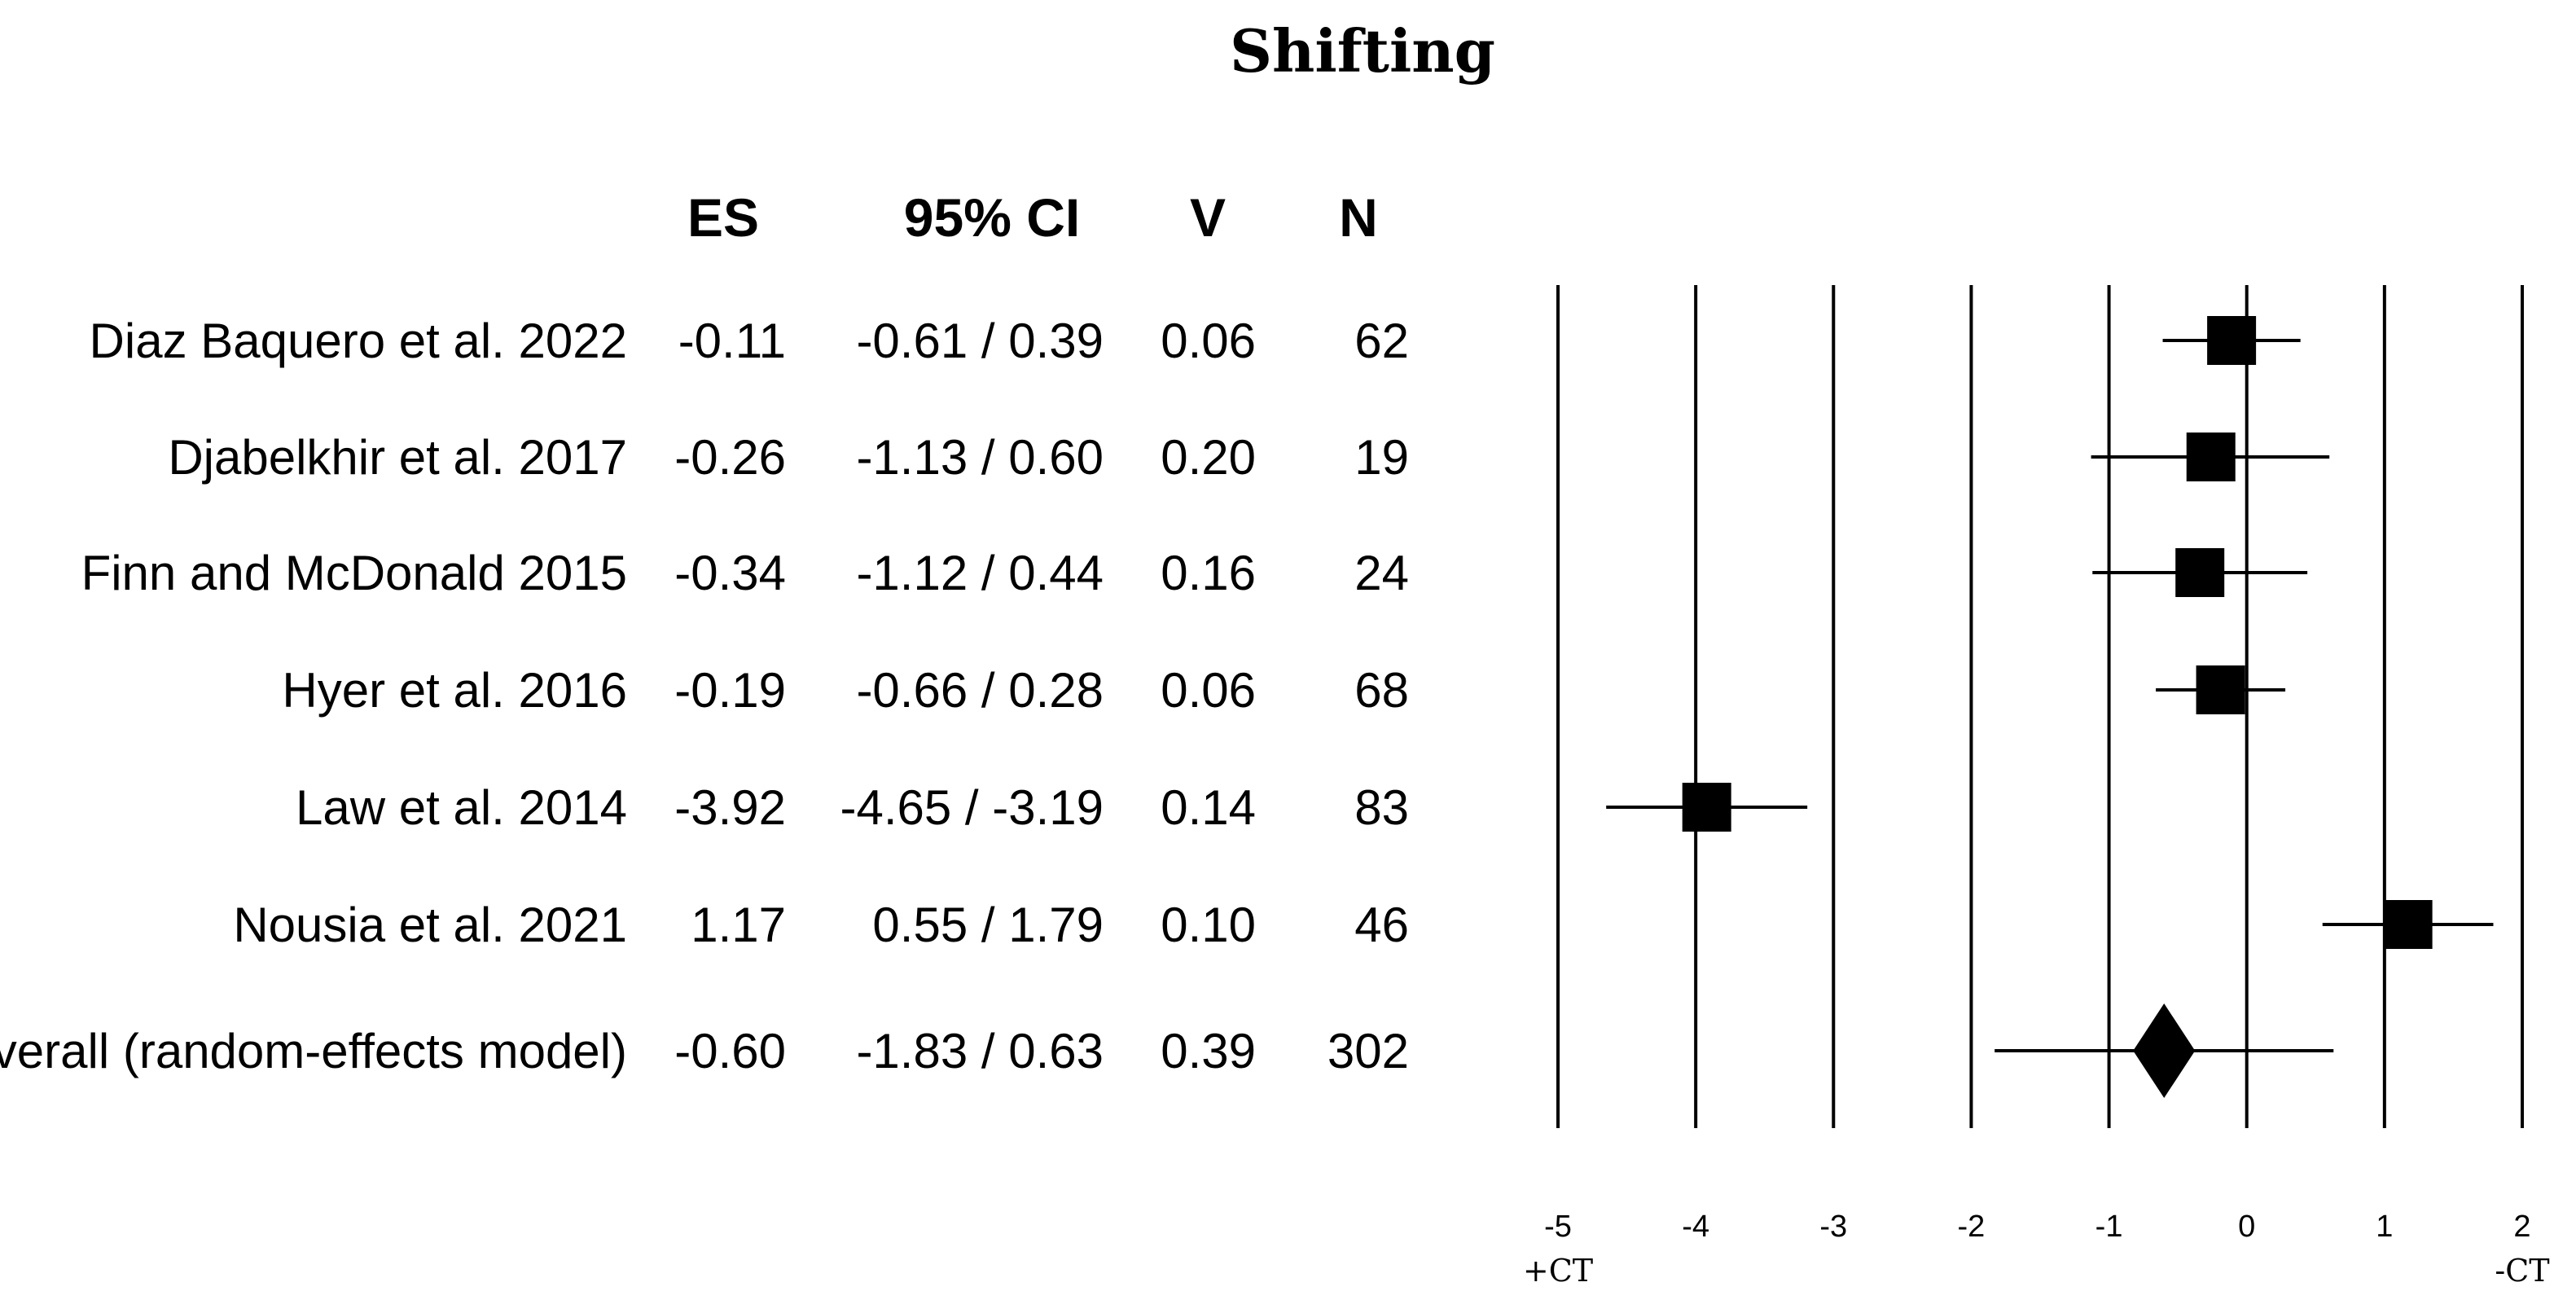  Describe the element at coordinates (1558, 1227) in the screenshot. I see `x-tick-label: -5` at that location.